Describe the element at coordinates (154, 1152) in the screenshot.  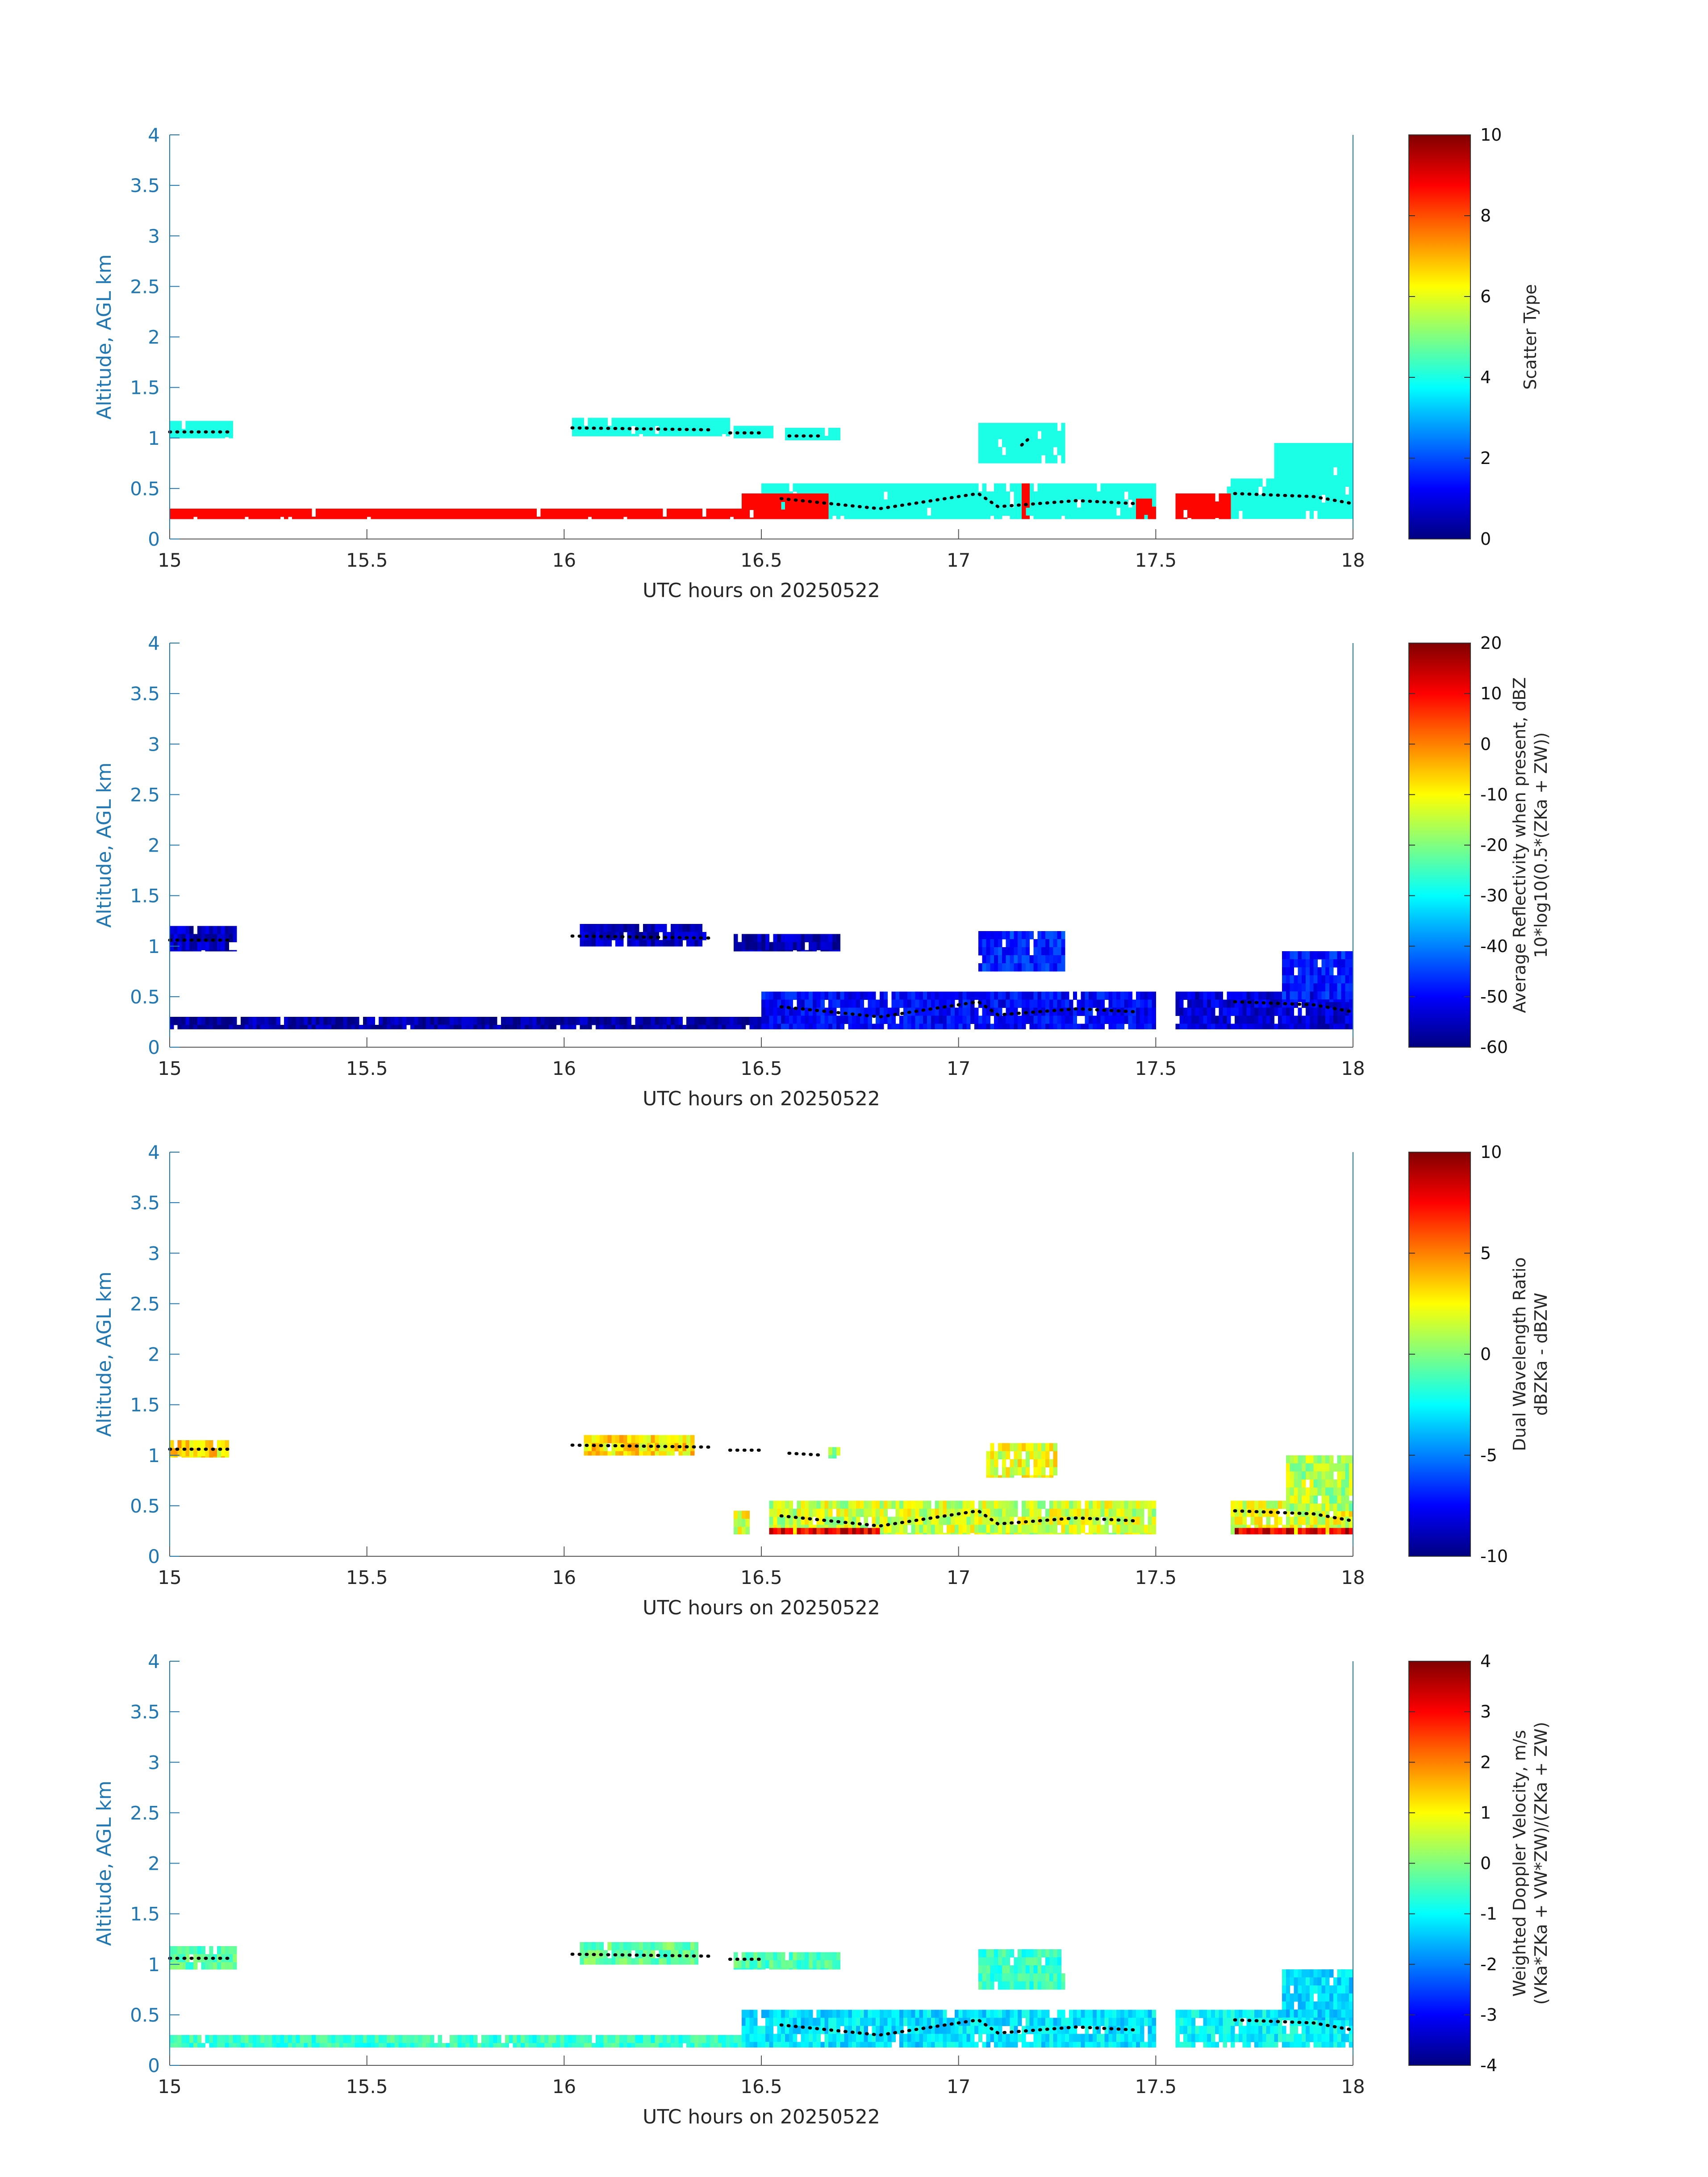
I see `y-tick-label: 4` at that location.